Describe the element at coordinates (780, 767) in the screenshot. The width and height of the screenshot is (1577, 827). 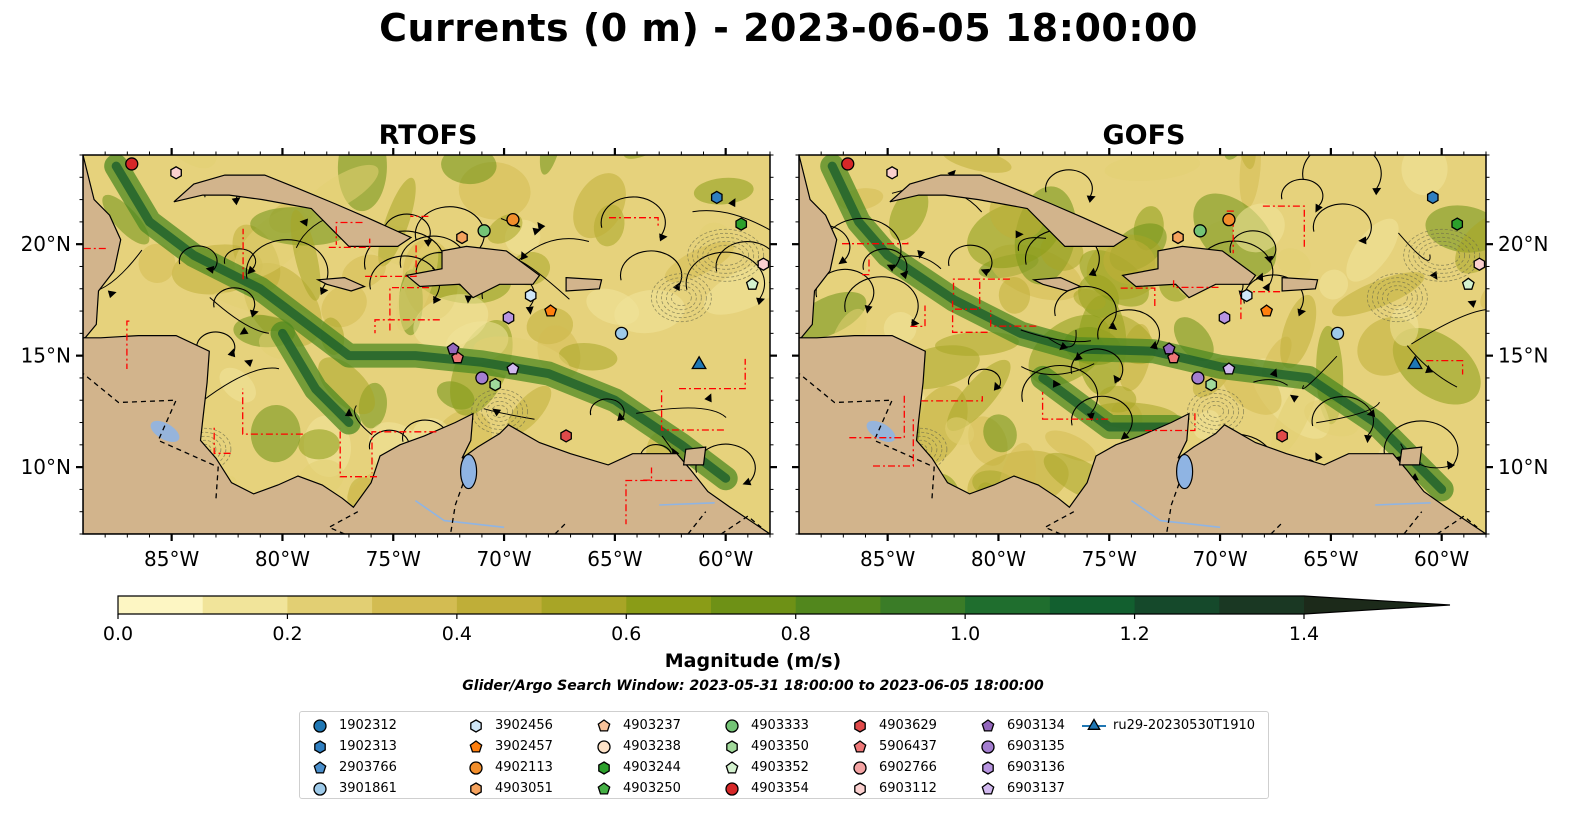
I see `legend-label: 4903352` at that location.